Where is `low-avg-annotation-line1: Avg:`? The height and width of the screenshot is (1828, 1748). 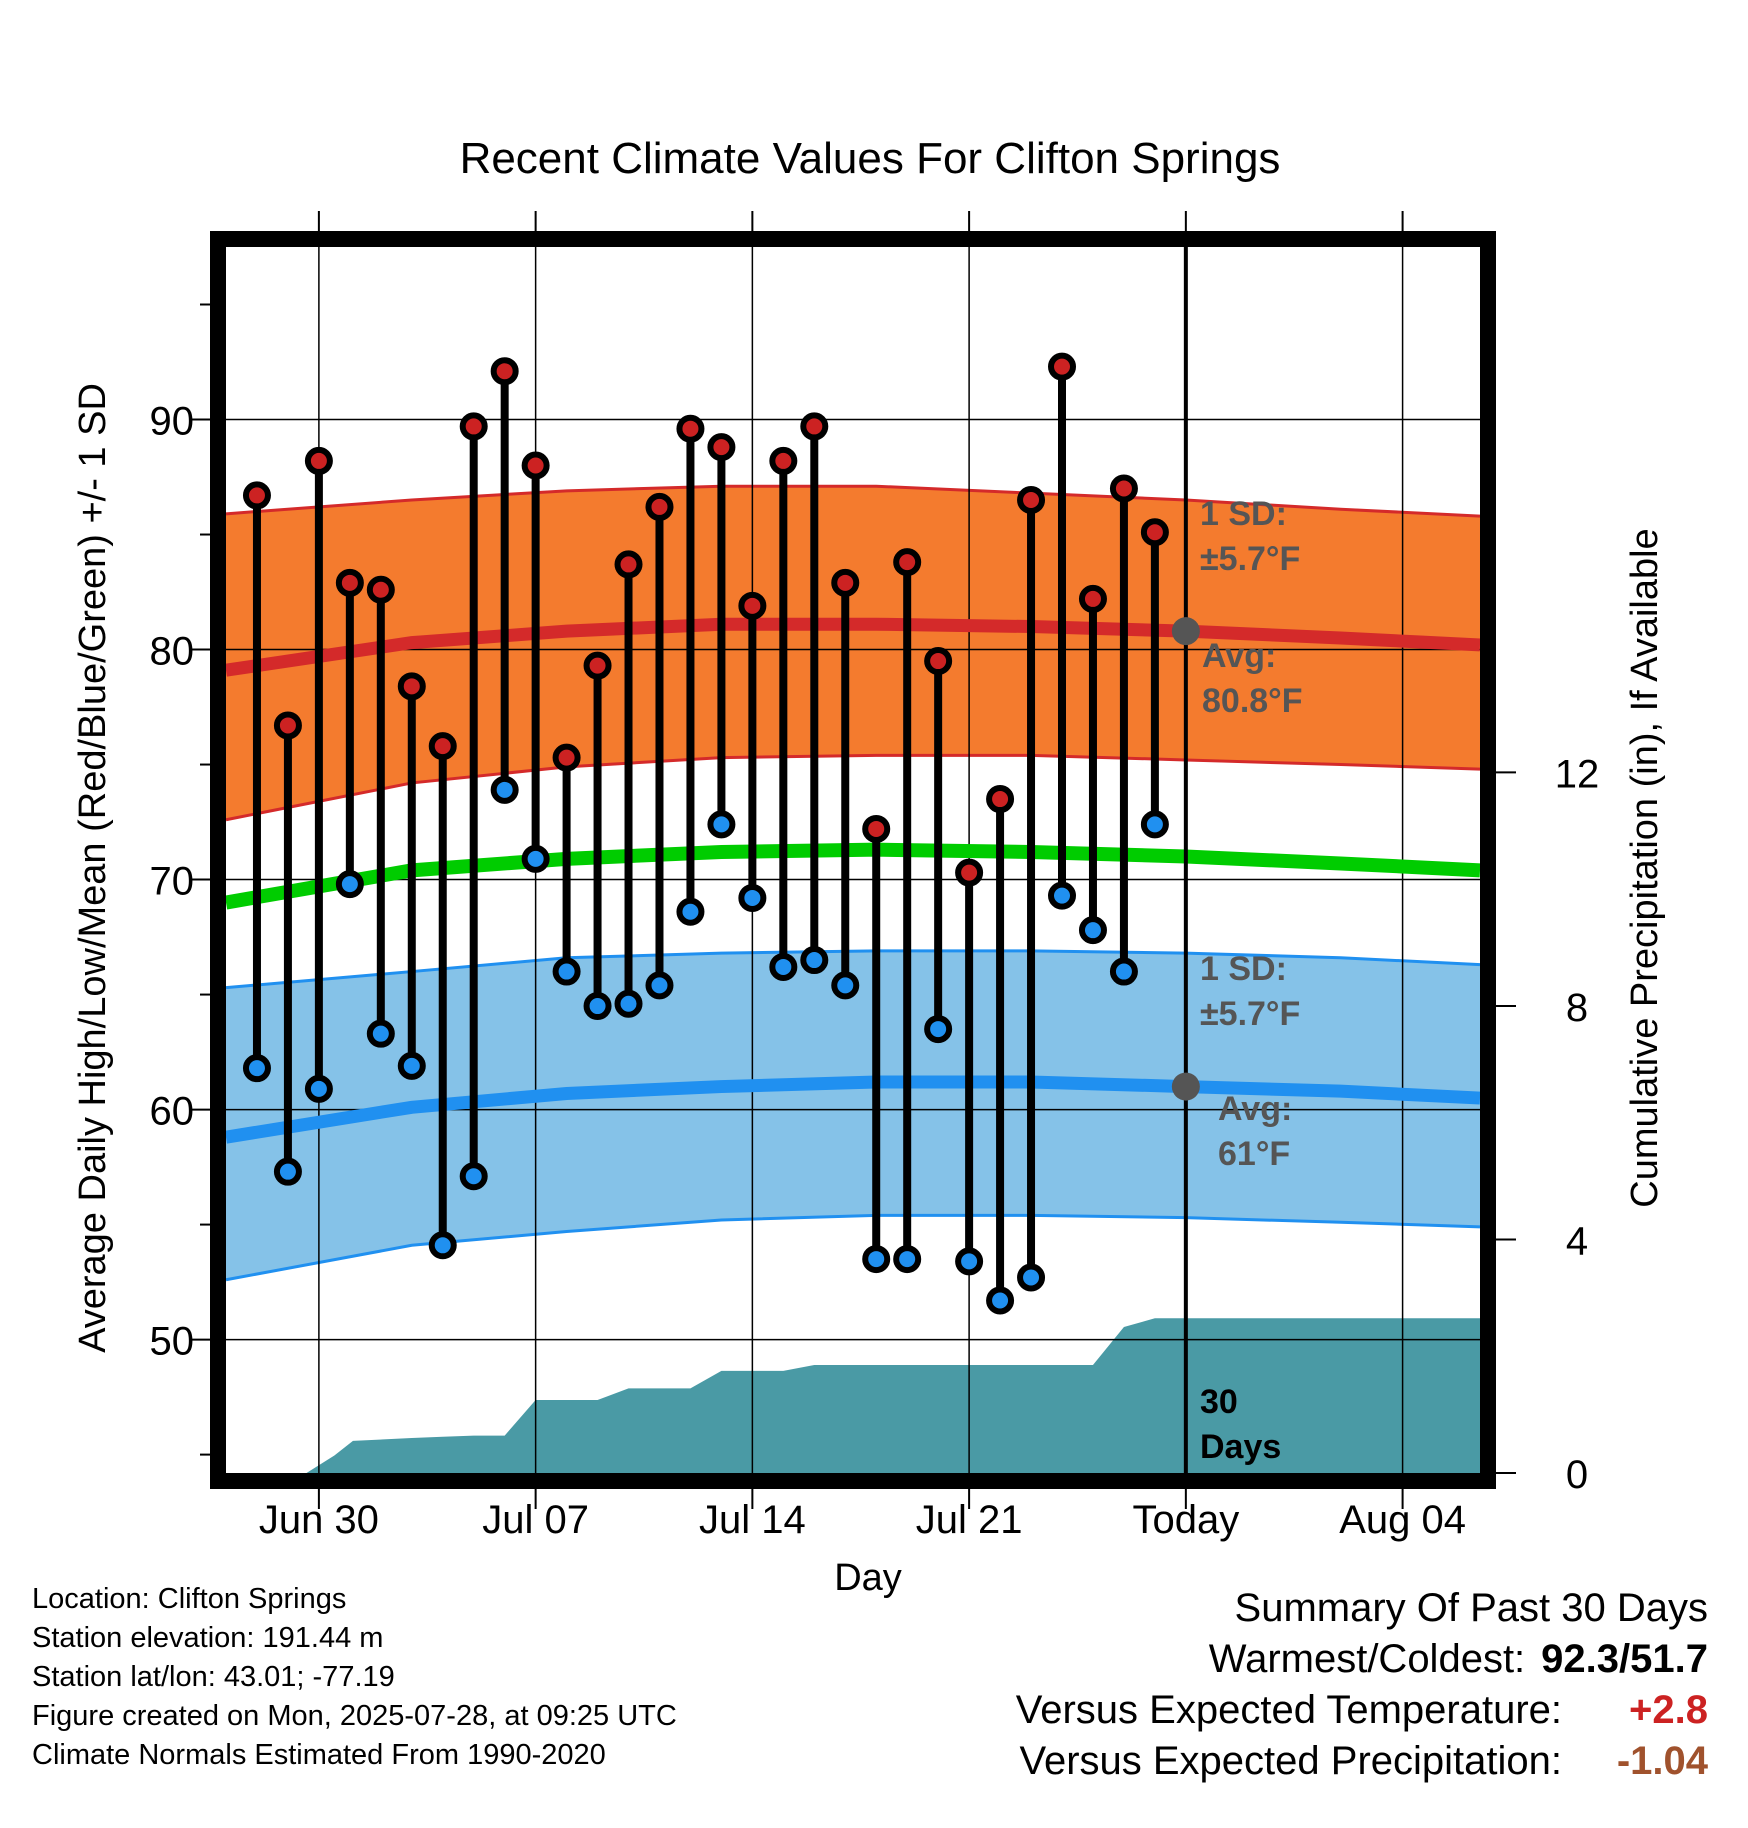 low-avg-annotation-line1: Avg: is located at coordinates (1255, 1109).